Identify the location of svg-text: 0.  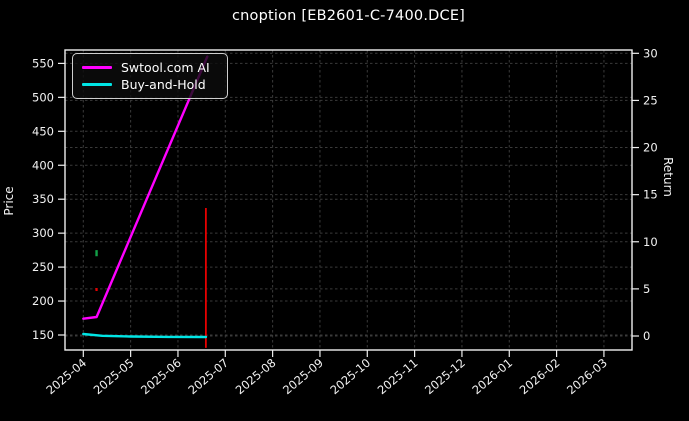
(646, 336).